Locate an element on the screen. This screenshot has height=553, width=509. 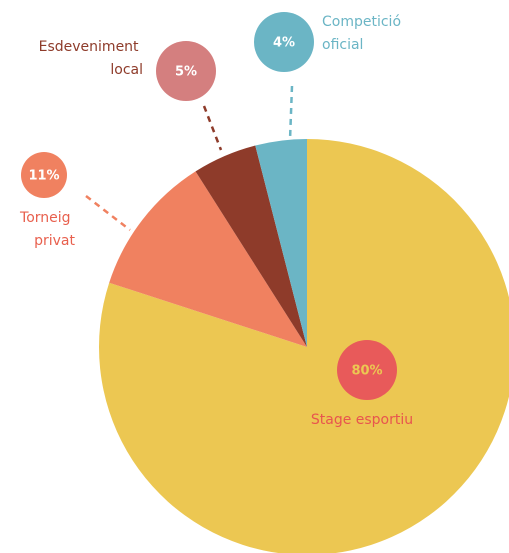
value-label: 11% is located at coordinates (43, 176).